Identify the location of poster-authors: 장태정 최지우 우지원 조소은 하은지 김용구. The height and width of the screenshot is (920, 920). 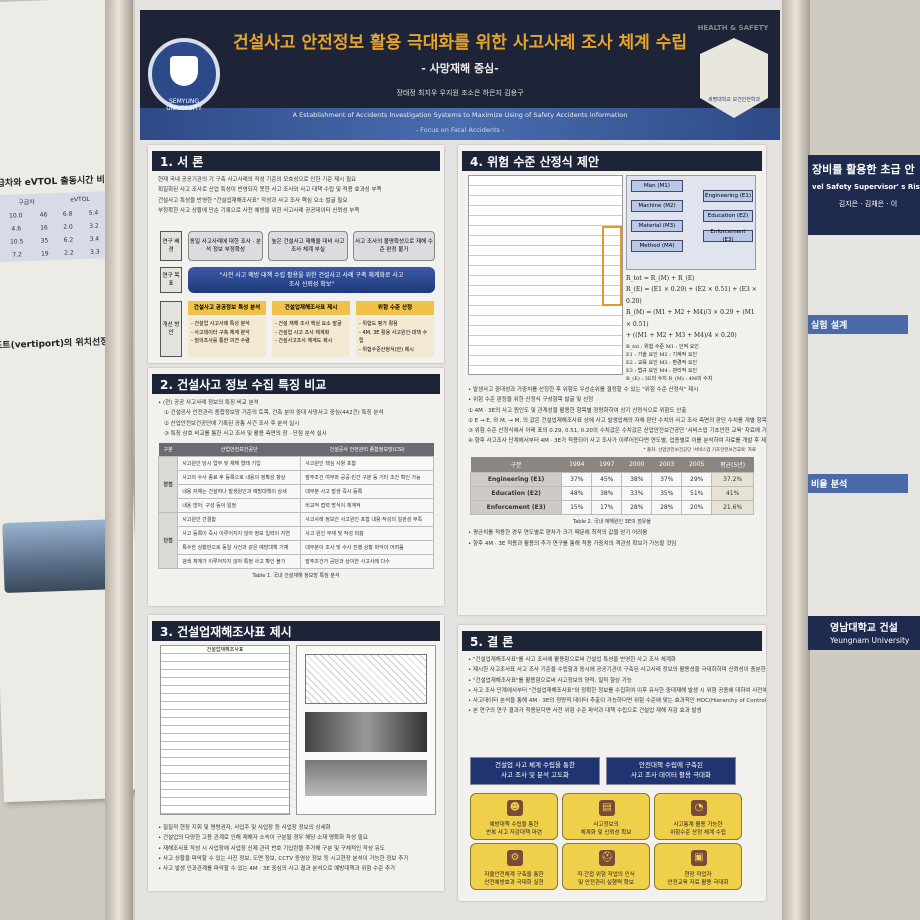
(460, 93).